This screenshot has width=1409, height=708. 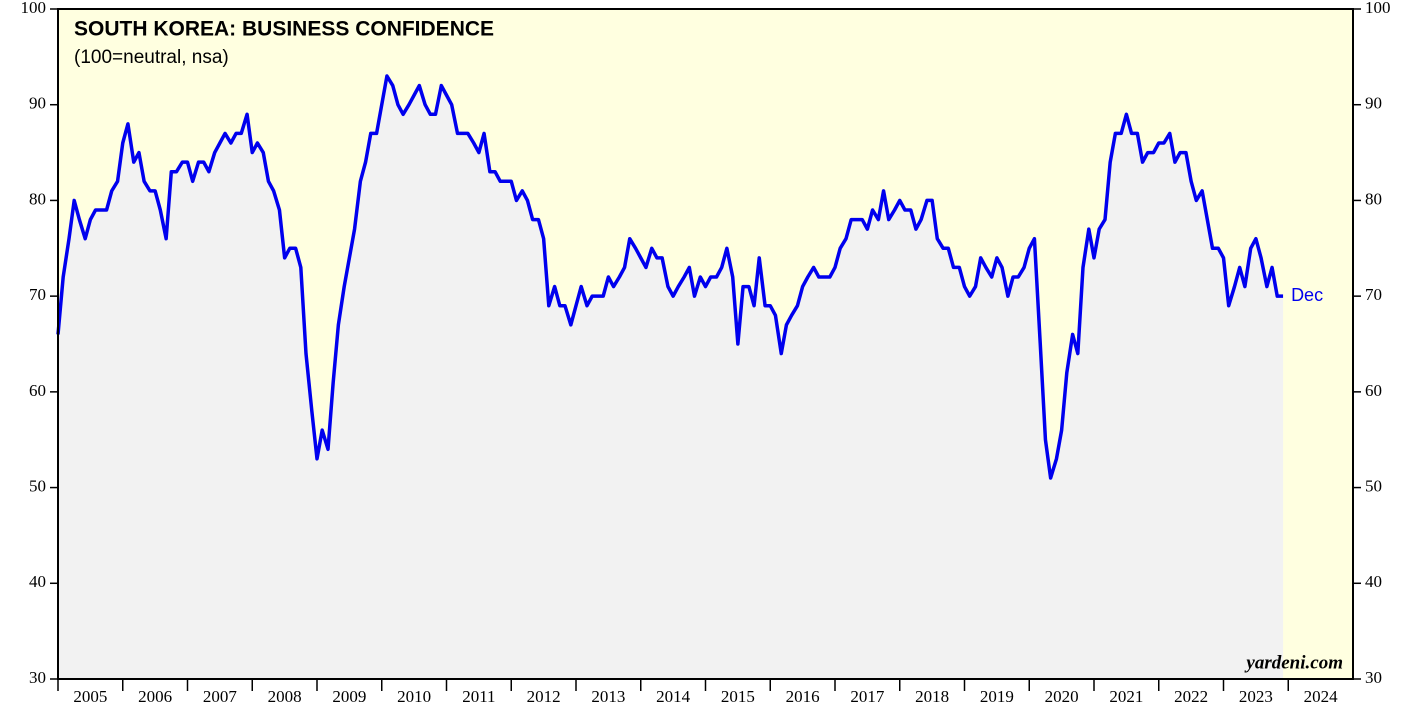 I want to click on y2-tick-label: 100, so click(x=1378, y=8).